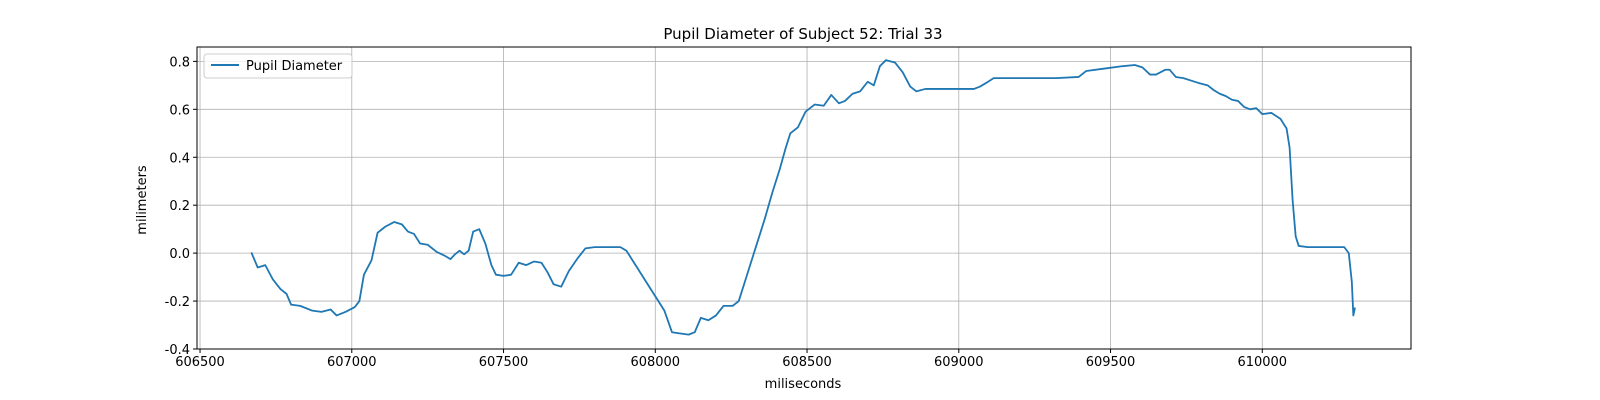 The image size is (1600, 400). What do you see at coordinates (1262, 362) in the screenshot?
I see `x-tick-label: 610000` at bounding box center [1262, 362].